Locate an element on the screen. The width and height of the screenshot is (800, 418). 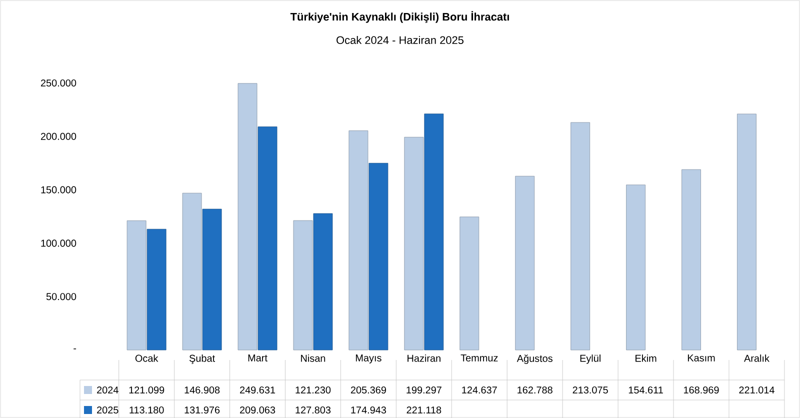
data-label: 113.180 is located at coordinates (147, 410).